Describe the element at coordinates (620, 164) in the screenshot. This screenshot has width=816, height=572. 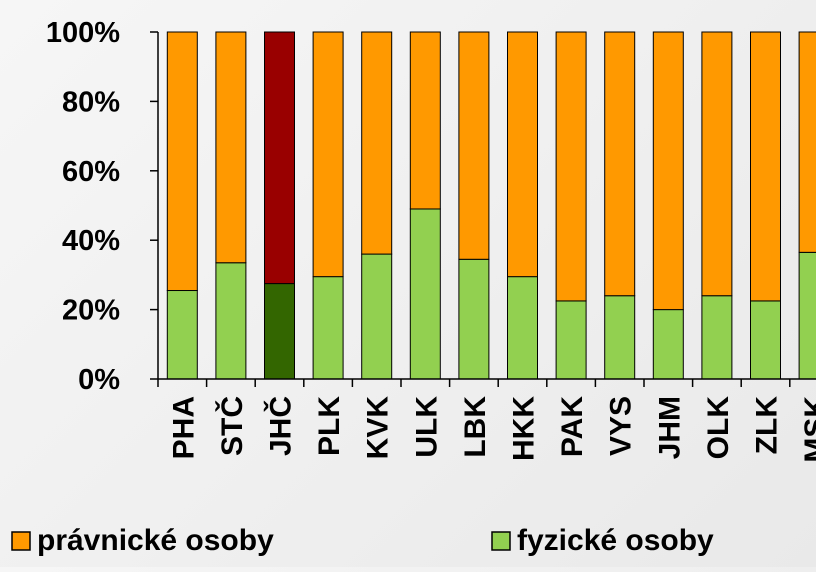
I see `bar-pravnicke-osoby-vys` at that location.